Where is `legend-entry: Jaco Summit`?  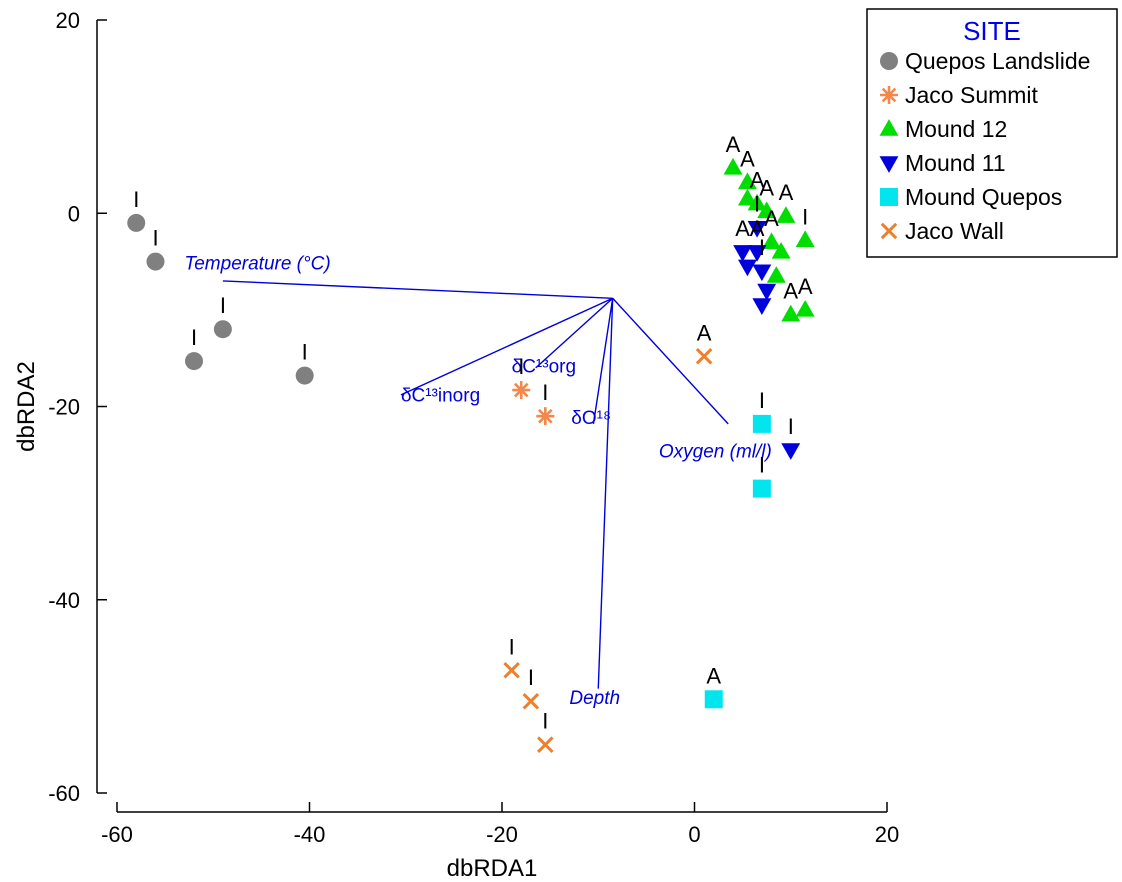 legend-entry: Jaco Summit is located at coordinates (972, 95).